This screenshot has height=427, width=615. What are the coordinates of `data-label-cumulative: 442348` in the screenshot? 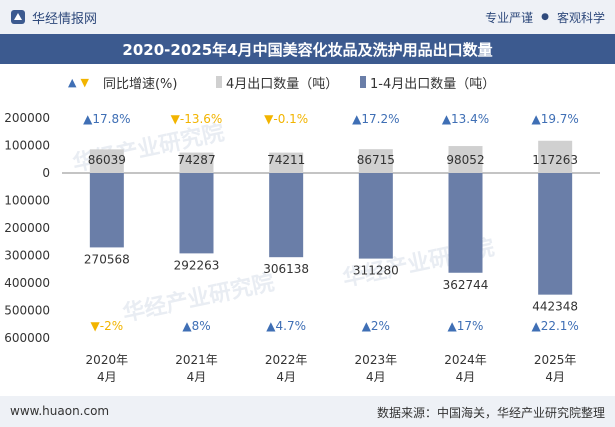 It's located at (555, 307).